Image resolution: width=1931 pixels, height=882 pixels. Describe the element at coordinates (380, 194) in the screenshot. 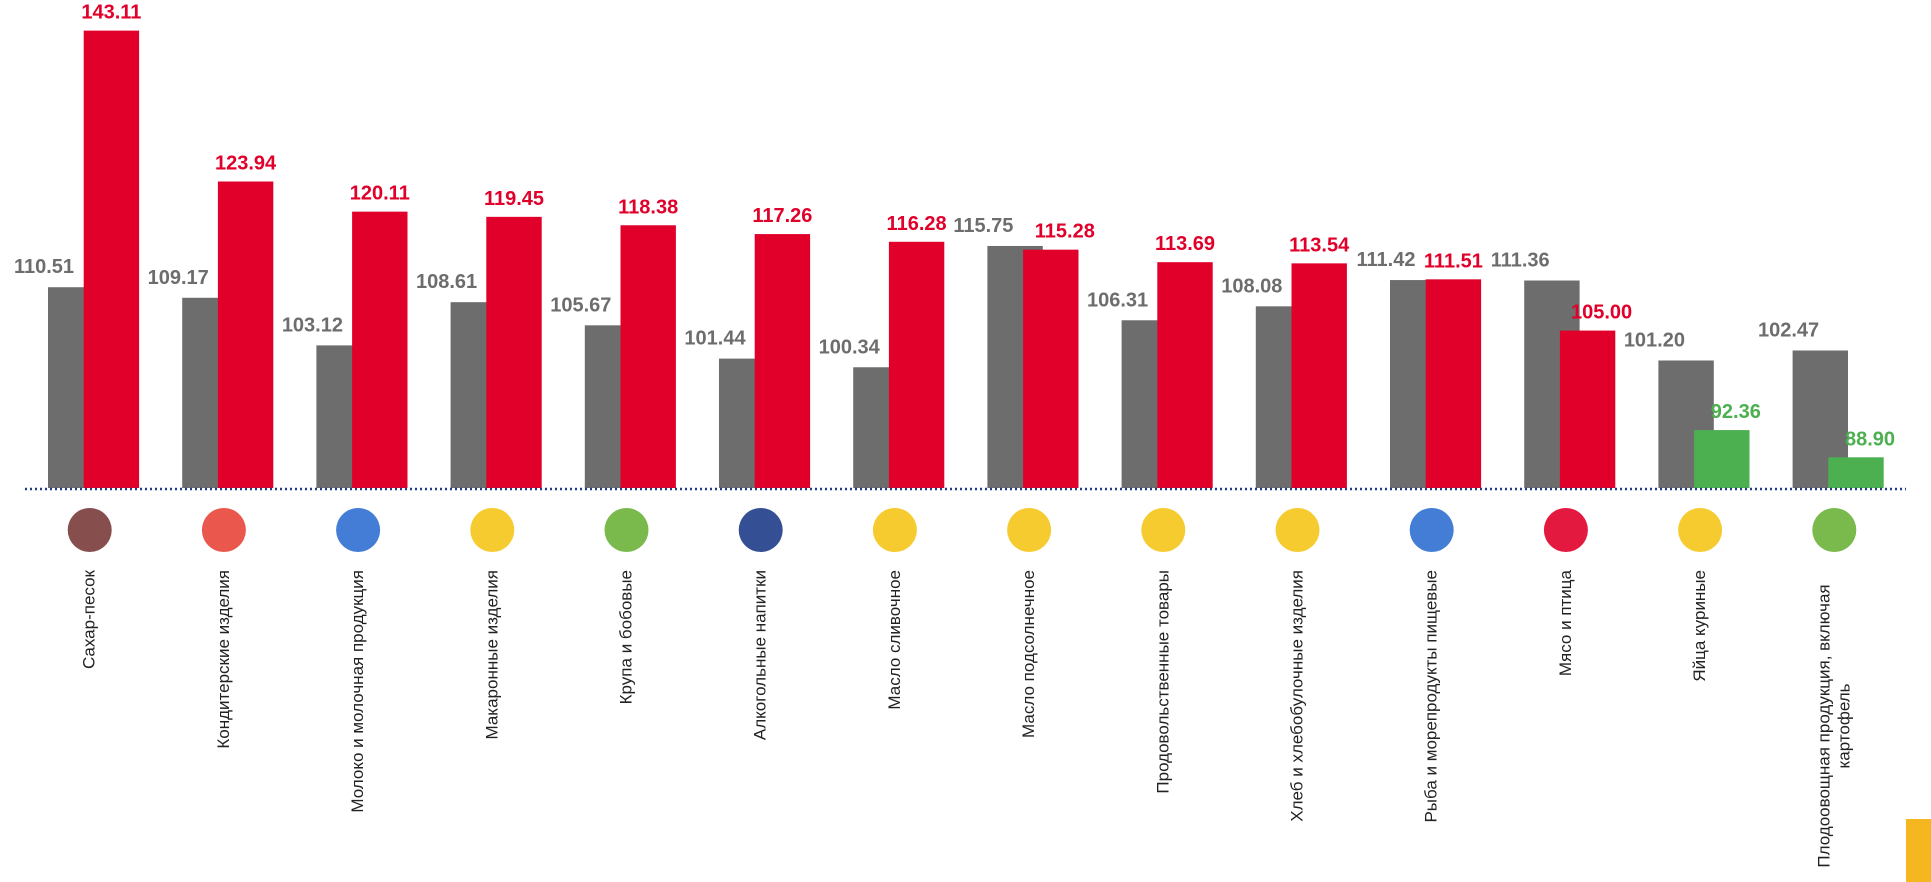

I see `value-label: 120.11` at that location.